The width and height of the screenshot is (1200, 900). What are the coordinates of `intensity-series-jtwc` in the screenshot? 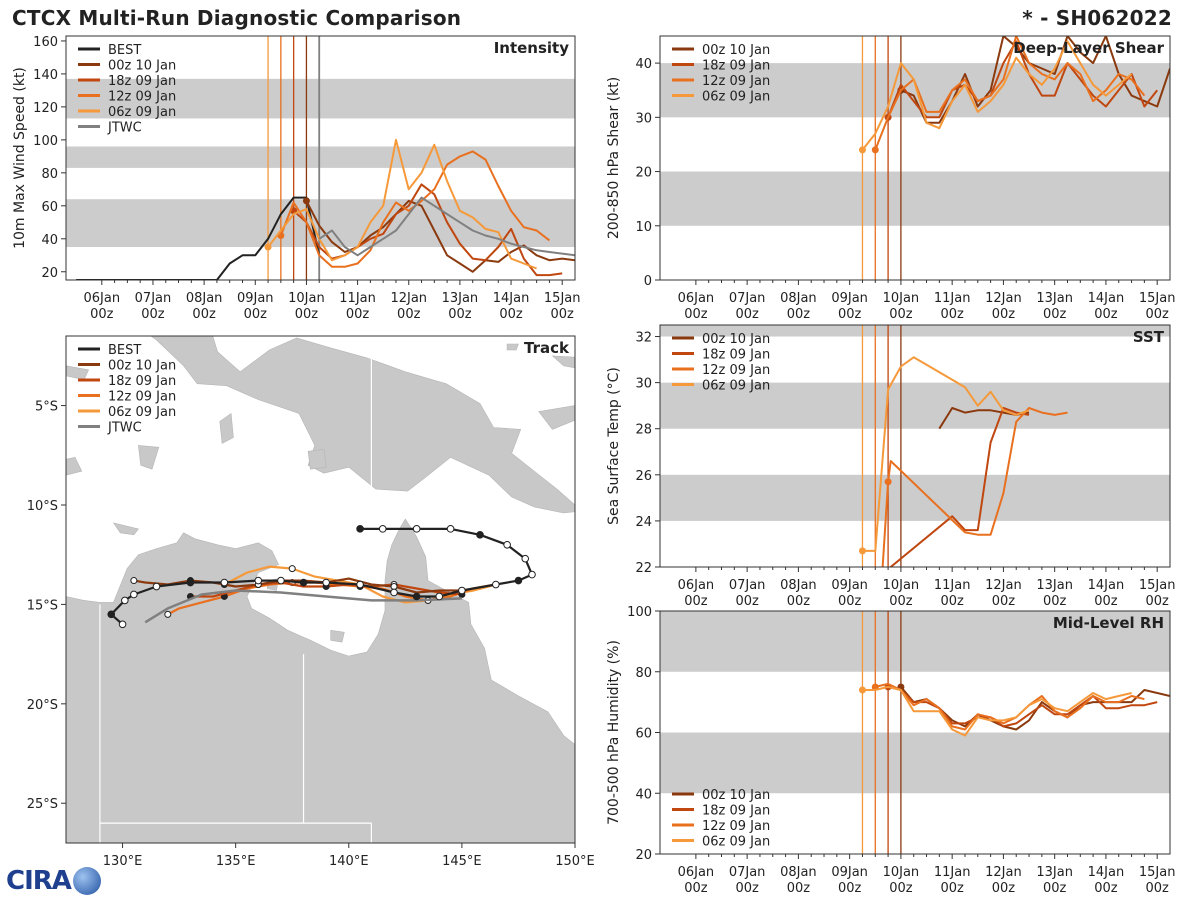 It's located at (446, 226).